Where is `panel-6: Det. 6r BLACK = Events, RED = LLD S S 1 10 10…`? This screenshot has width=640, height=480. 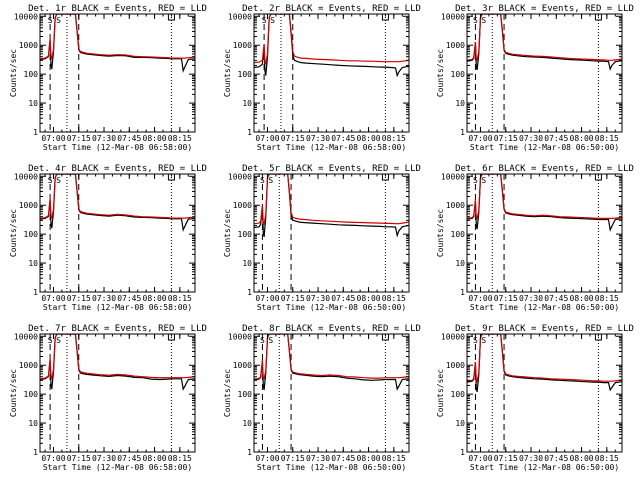
panel-6: Det. 6r BLACK = Events, RED = LLD S S 1 10 10… is located at coordinates (535, 238).